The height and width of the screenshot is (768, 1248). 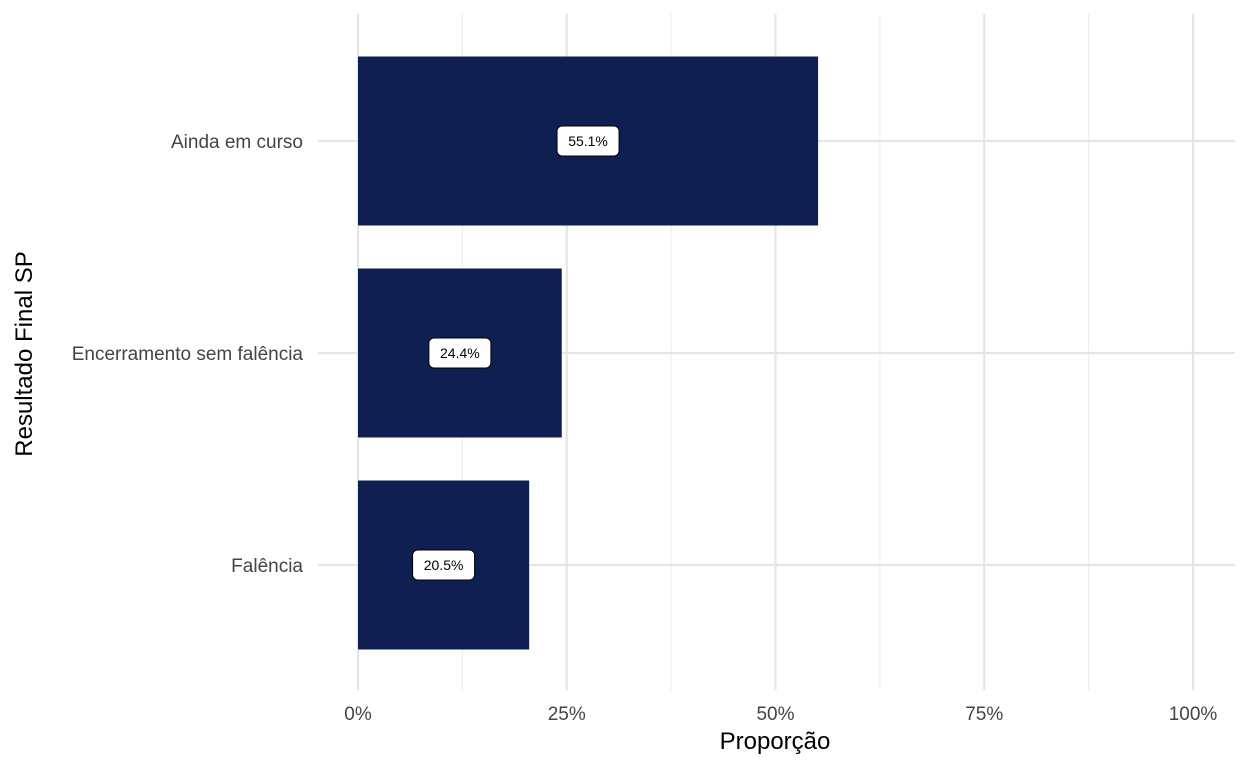 I want to click on data-label-text: 20.5%, so click(x=444, y=565).